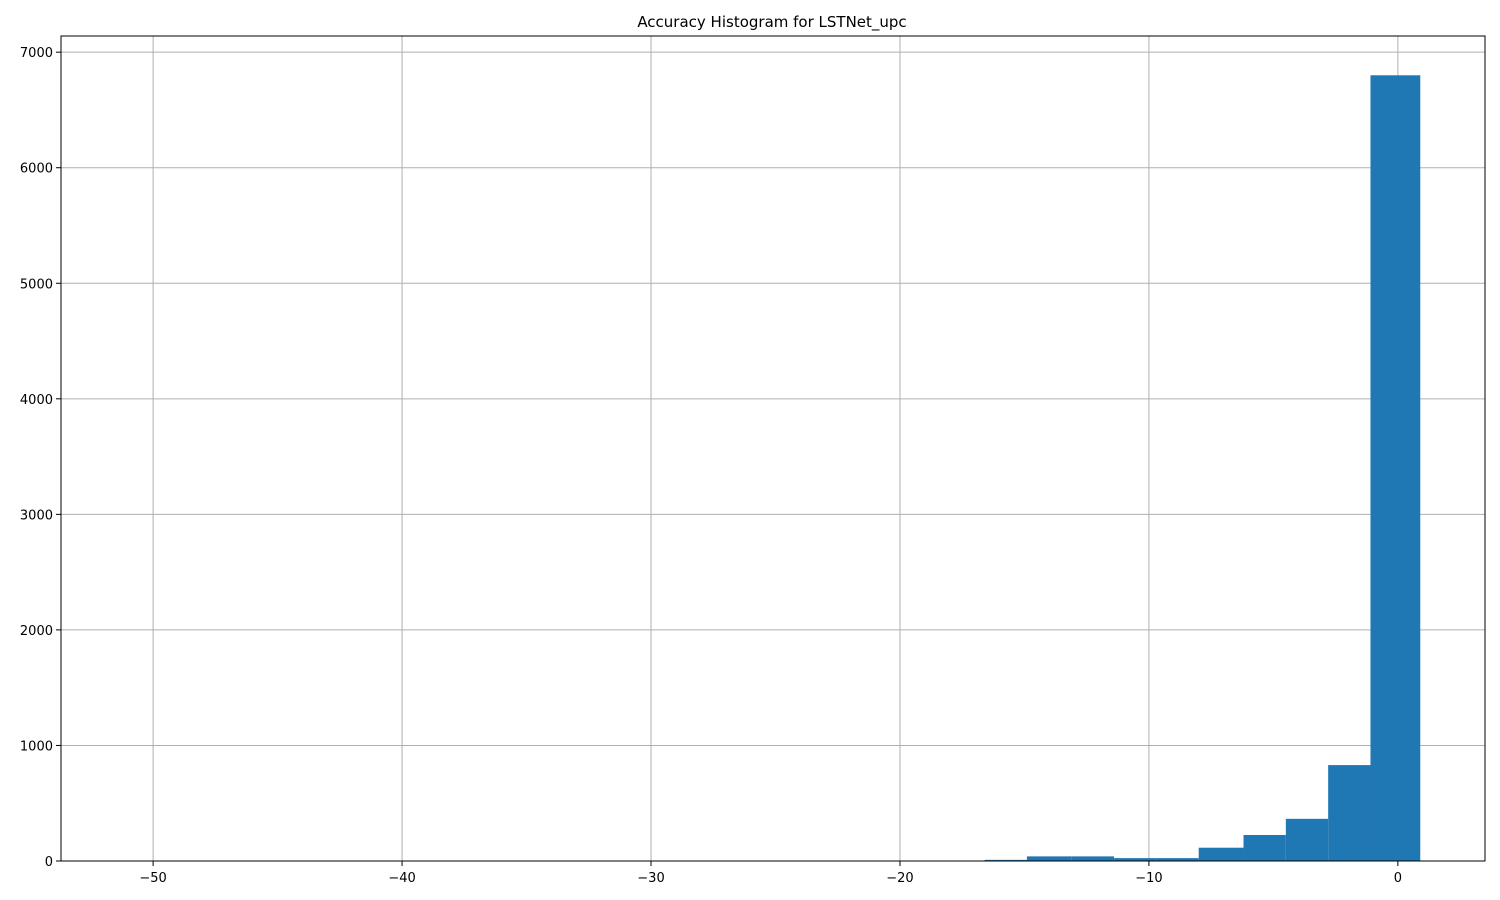 The height and width of the screenshot is (900, 1500). Describe the element at coordinates (36, 53) in the screenshot. I see `y-tick-label: 7000` at that location.